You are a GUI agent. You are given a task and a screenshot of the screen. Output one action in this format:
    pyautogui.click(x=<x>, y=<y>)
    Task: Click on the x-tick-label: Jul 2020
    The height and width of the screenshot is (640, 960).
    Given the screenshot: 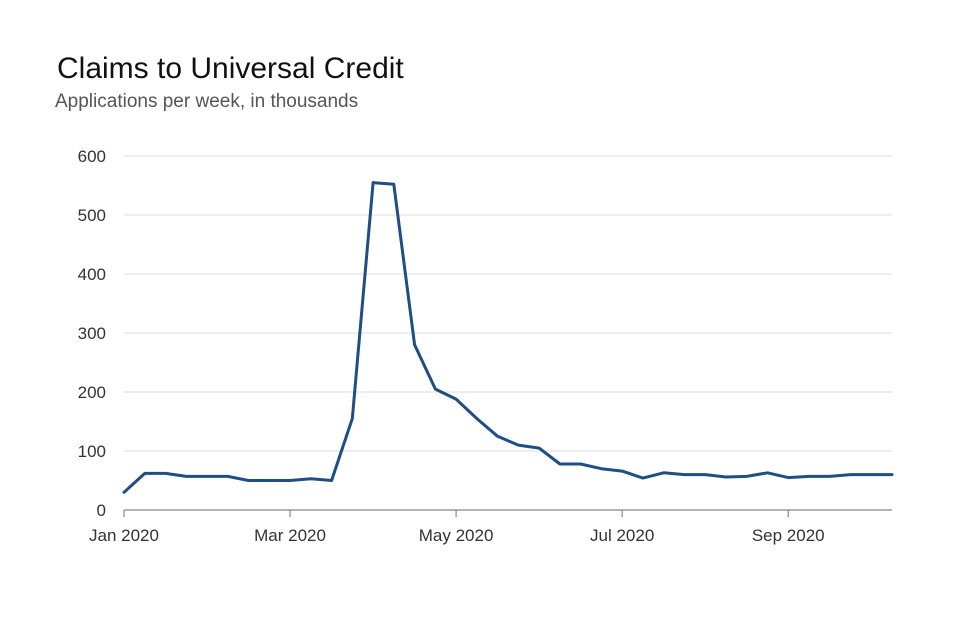 What is the action you would take?
    pyautogui.click(x=622, y=535)
    